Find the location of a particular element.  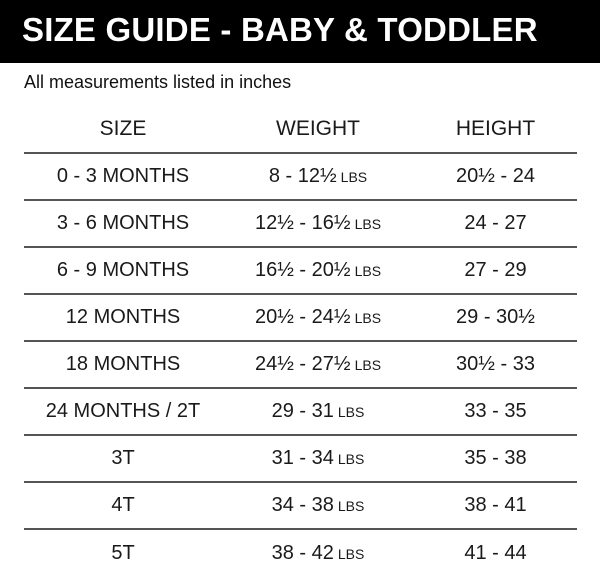

height-cell: 35 - 38 is located at coordinates (495, 458).